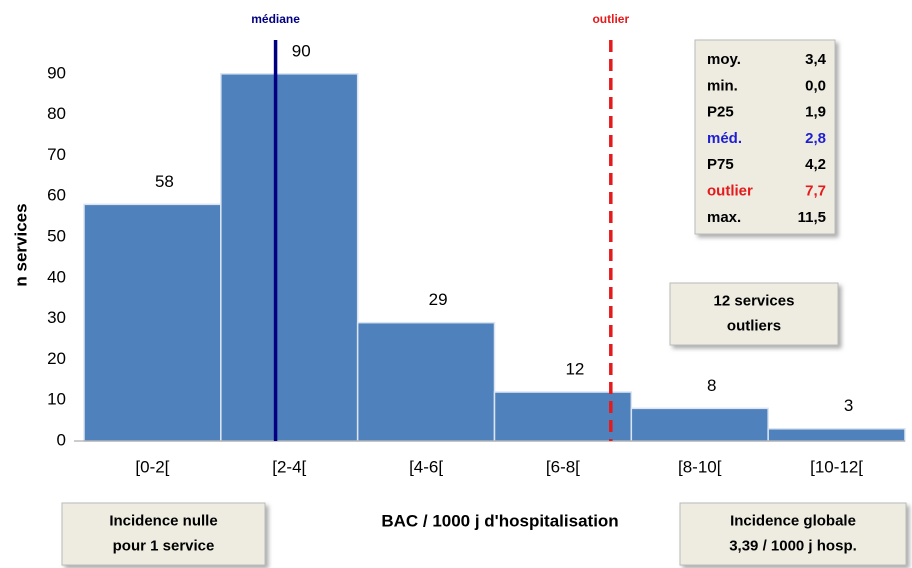  Describe the element at coordinates (724, 138) in the screenshot. I see `stat-label: méd.` at that location.